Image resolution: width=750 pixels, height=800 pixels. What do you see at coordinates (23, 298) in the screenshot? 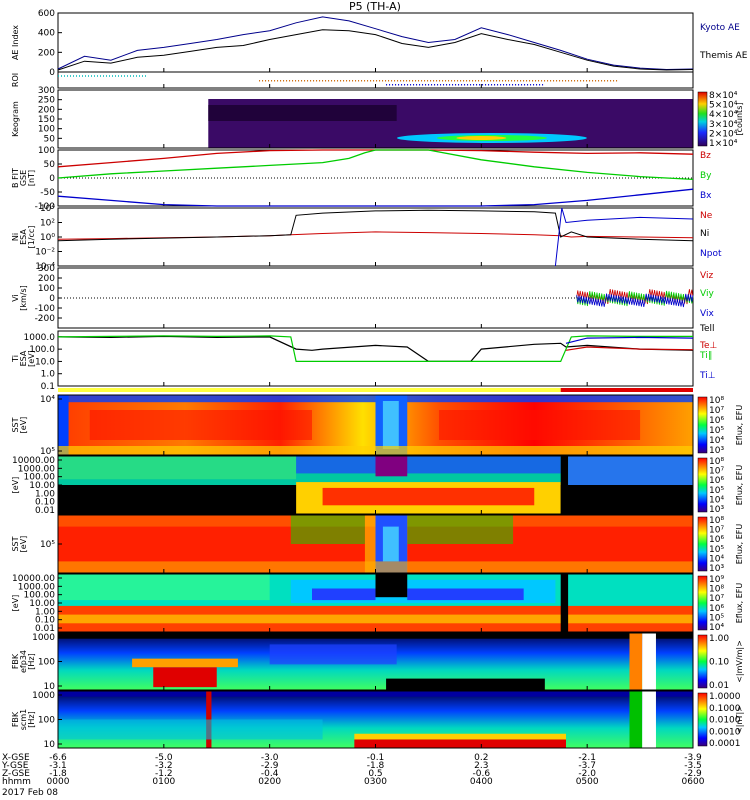
I see `velocity-ylabel: [km/s]` at bounding box center [23, 298].